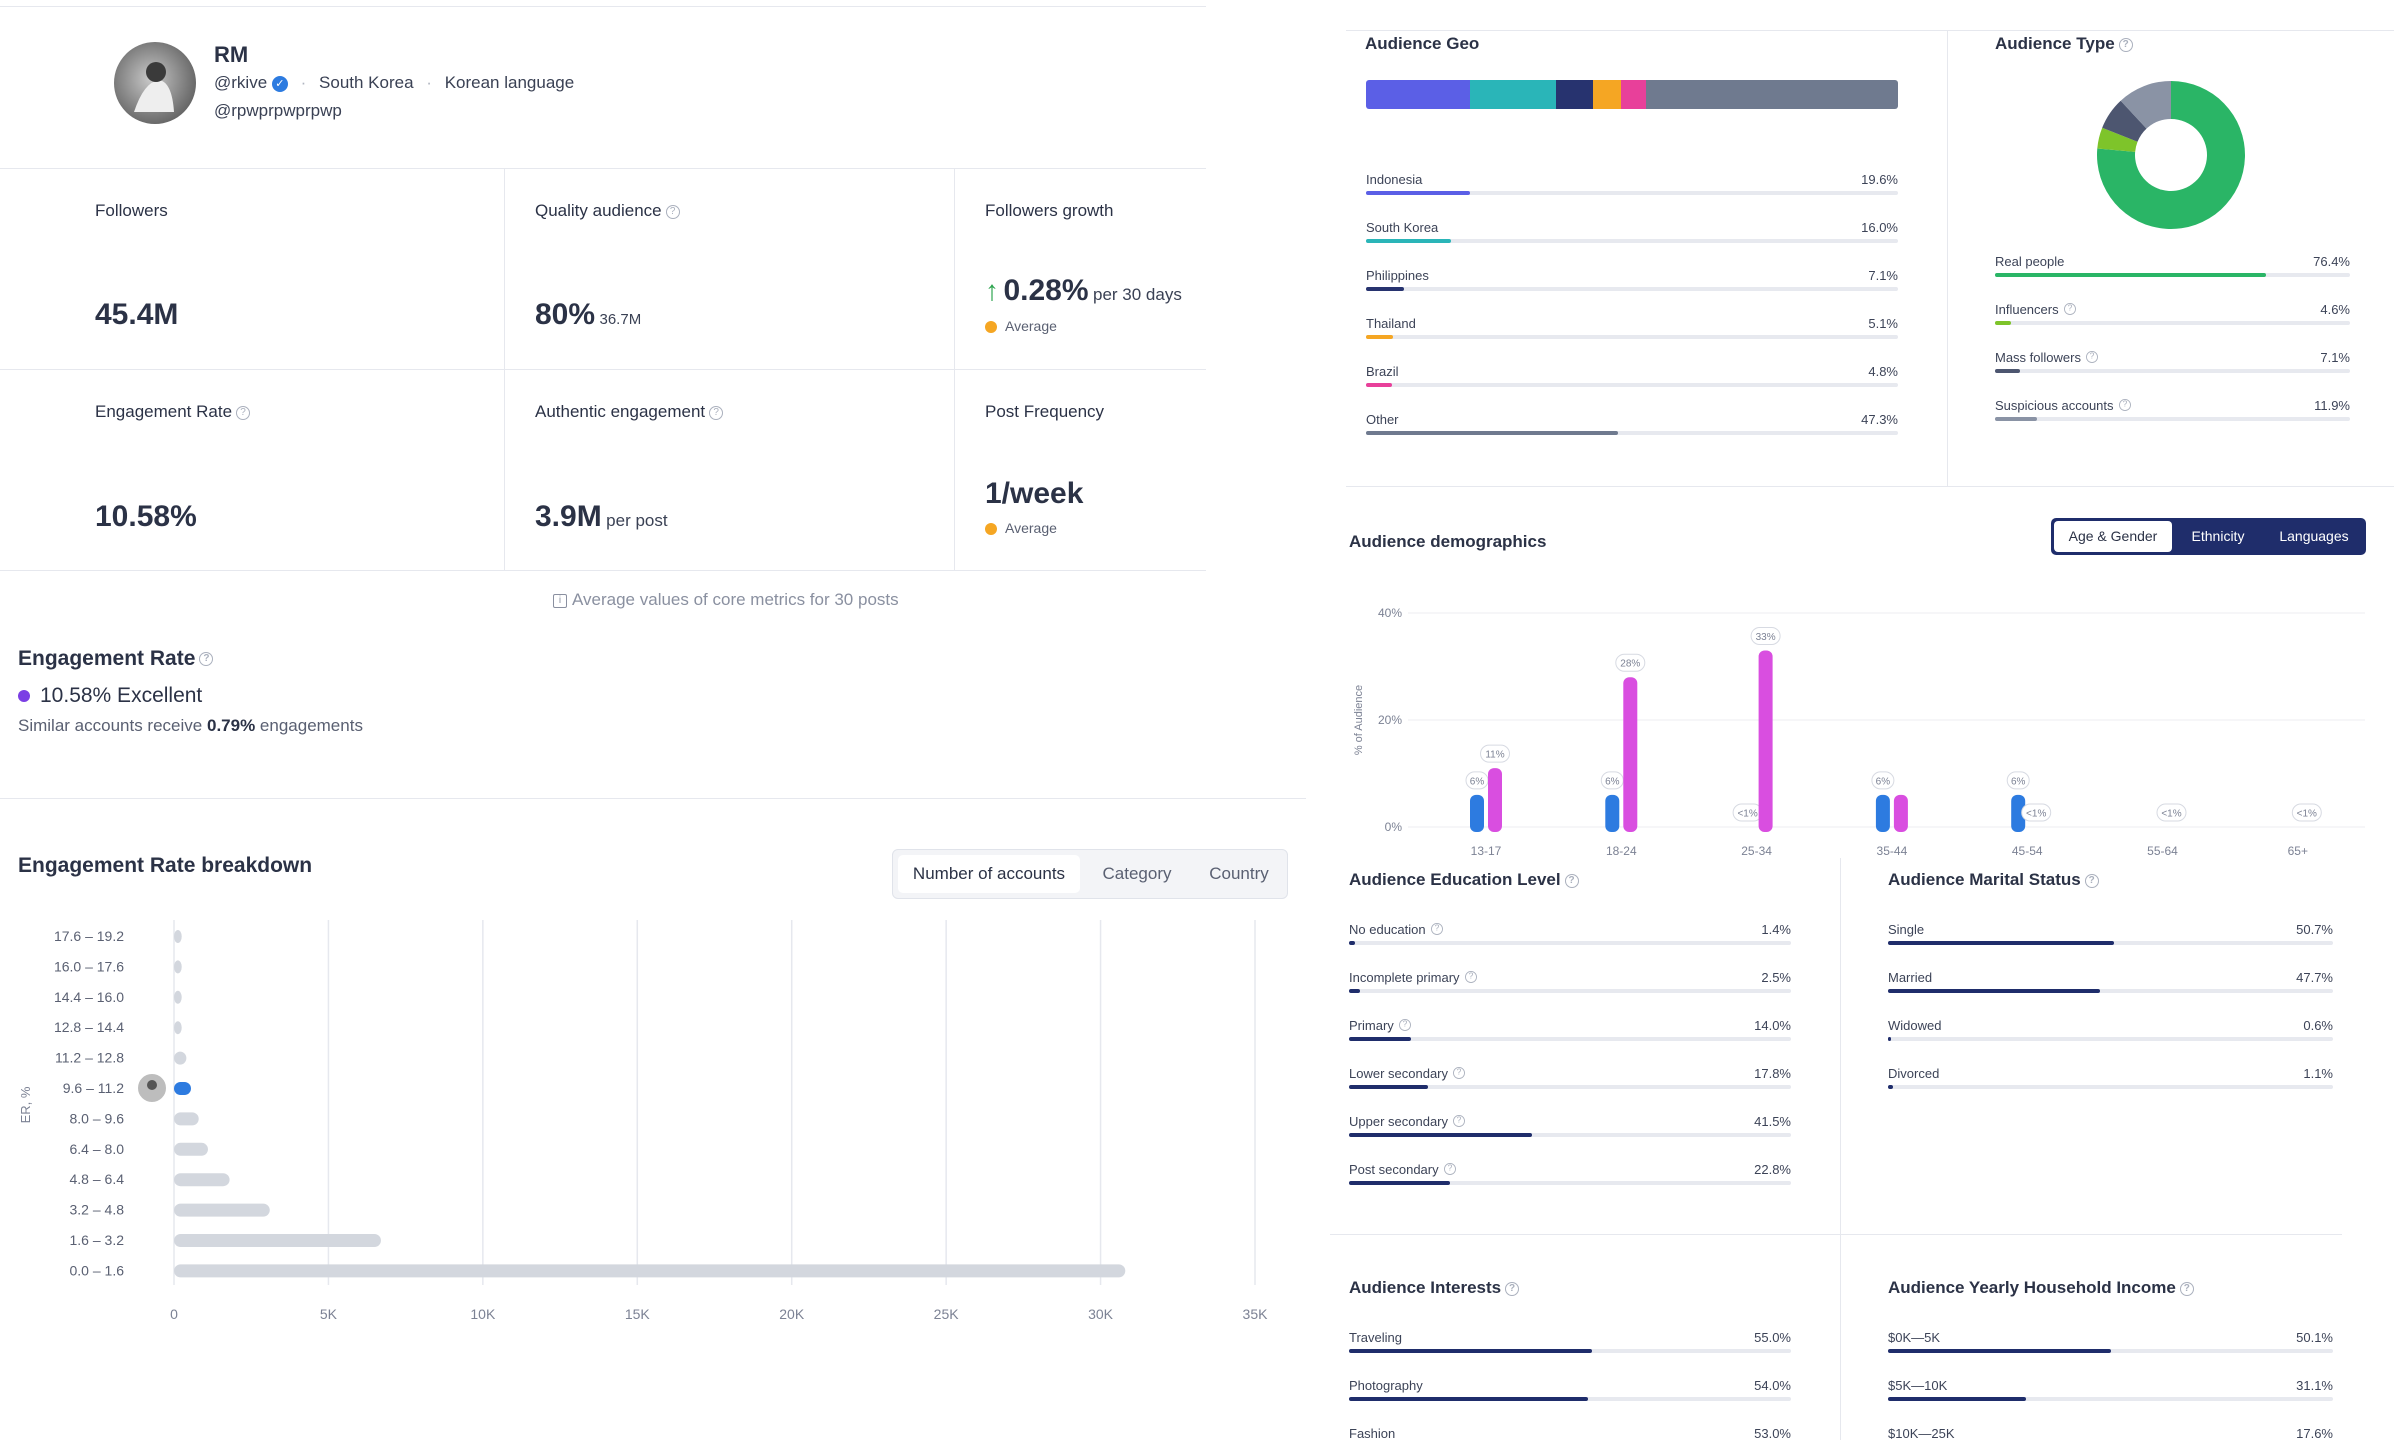  Describe the element at coordinates (1402, 227) in the screenshot. I see `geo-label: South Korea` at that location.